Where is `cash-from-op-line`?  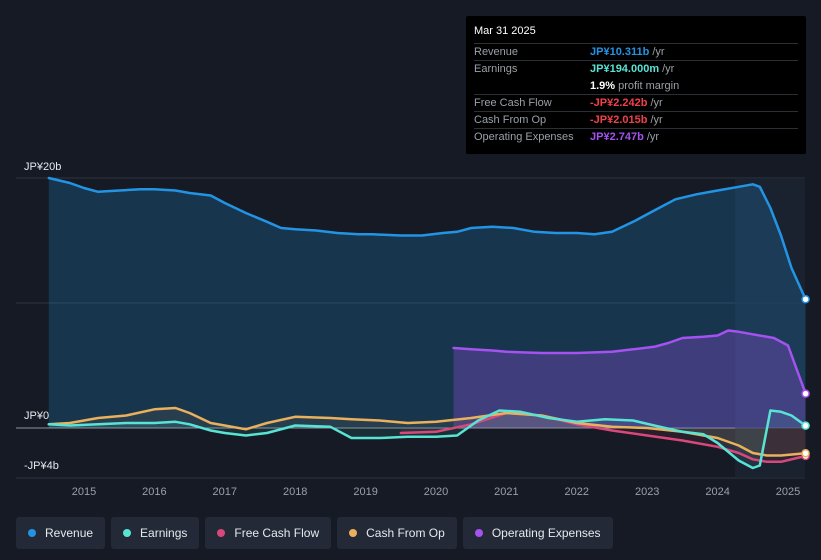 cash-from-op-line is located at coordinates (427, 431).